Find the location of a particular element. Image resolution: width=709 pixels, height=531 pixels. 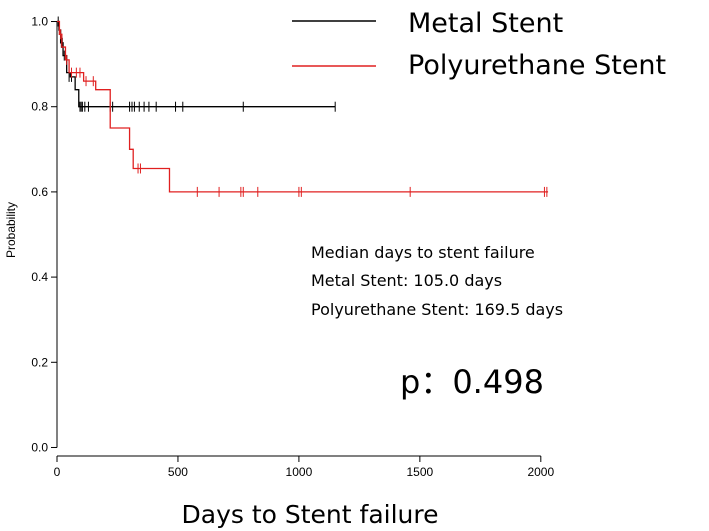

y-tick-label: 0.2 is located at coordinates (39, 362).